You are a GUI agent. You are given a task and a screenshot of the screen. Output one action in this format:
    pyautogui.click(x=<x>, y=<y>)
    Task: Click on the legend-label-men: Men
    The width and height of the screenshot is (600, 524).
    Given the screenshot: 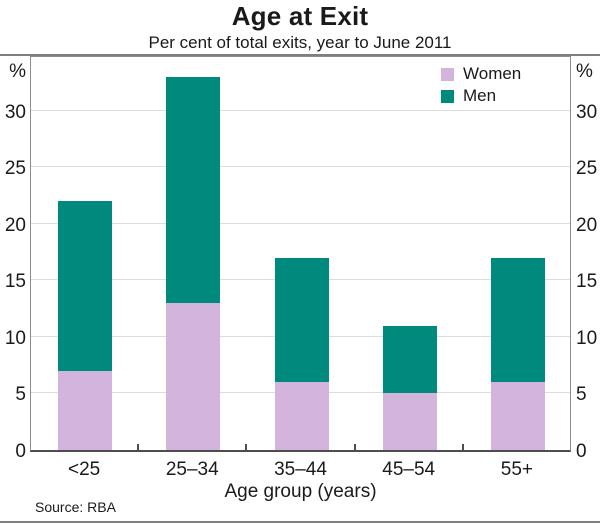 What is the action you would take?
    pyautogui.click(x=480, y=95)
    